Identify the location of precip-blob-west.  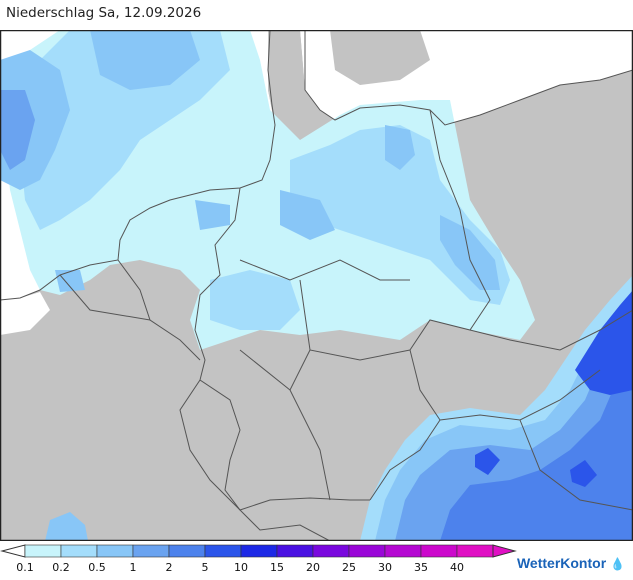
(212, 215).